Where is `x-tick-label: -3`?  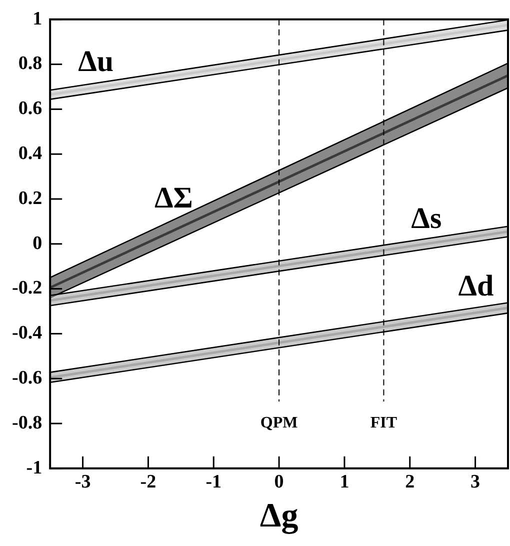 x-tick-label: -3 is located at coordinates (82, 482).